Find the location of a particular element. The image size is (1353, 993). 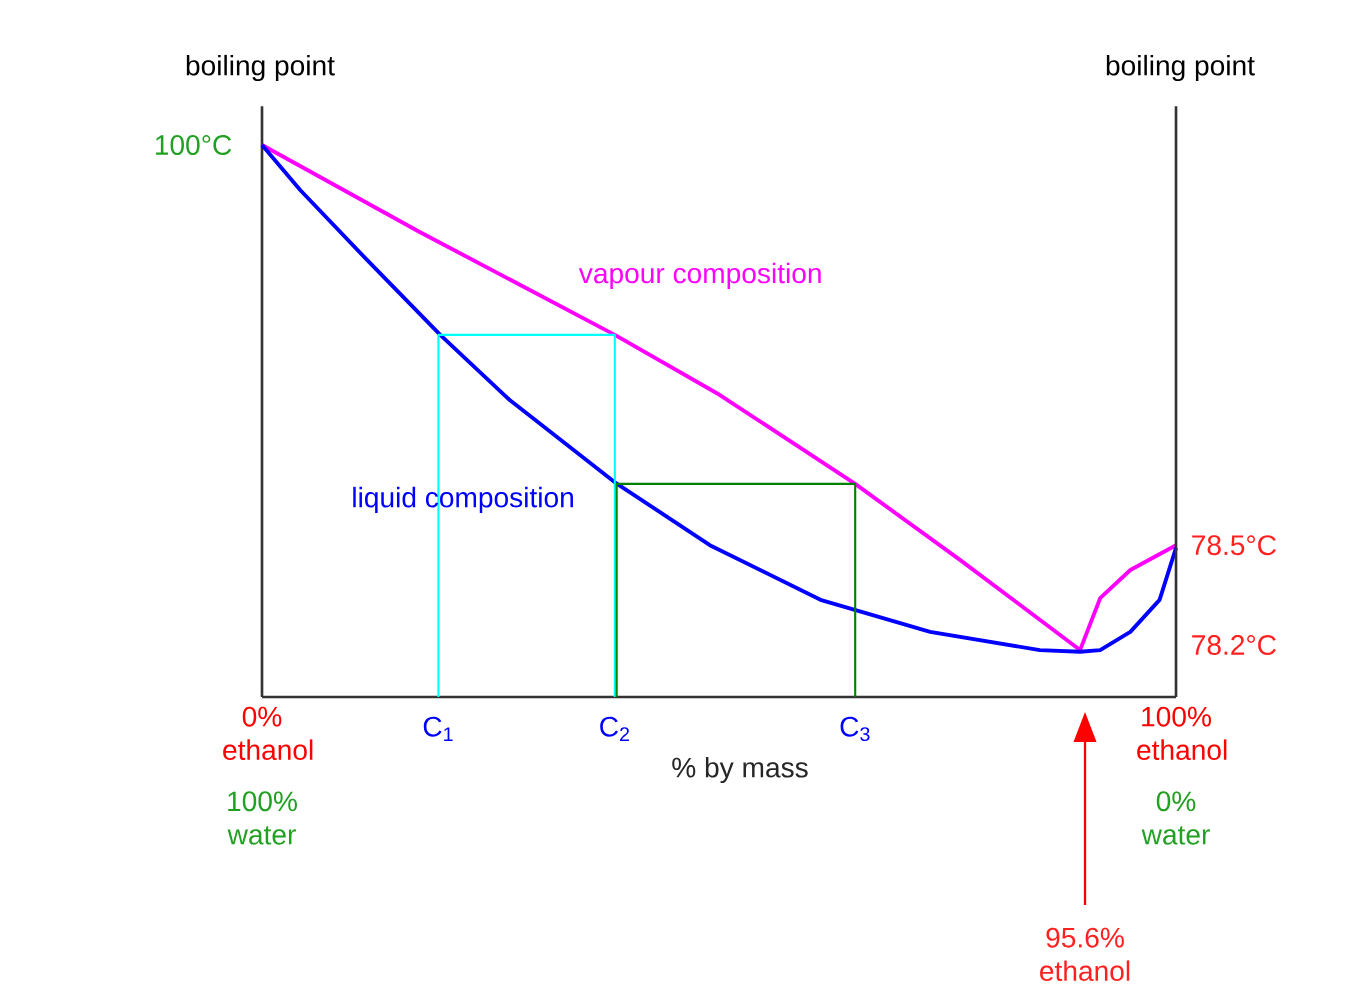

text: 95.6% ethanol is located at coordinates (1085, 954).